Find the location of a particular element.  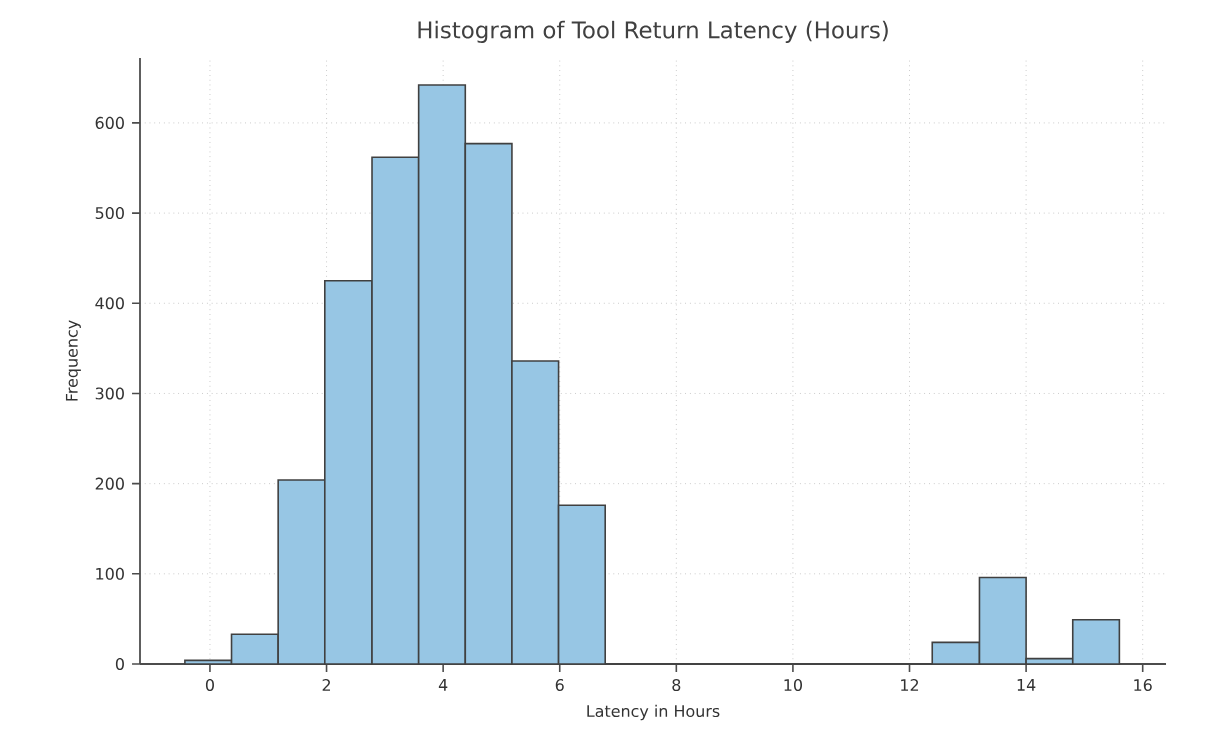

y-tick-label: 300 is located at coordinates (109, 393).